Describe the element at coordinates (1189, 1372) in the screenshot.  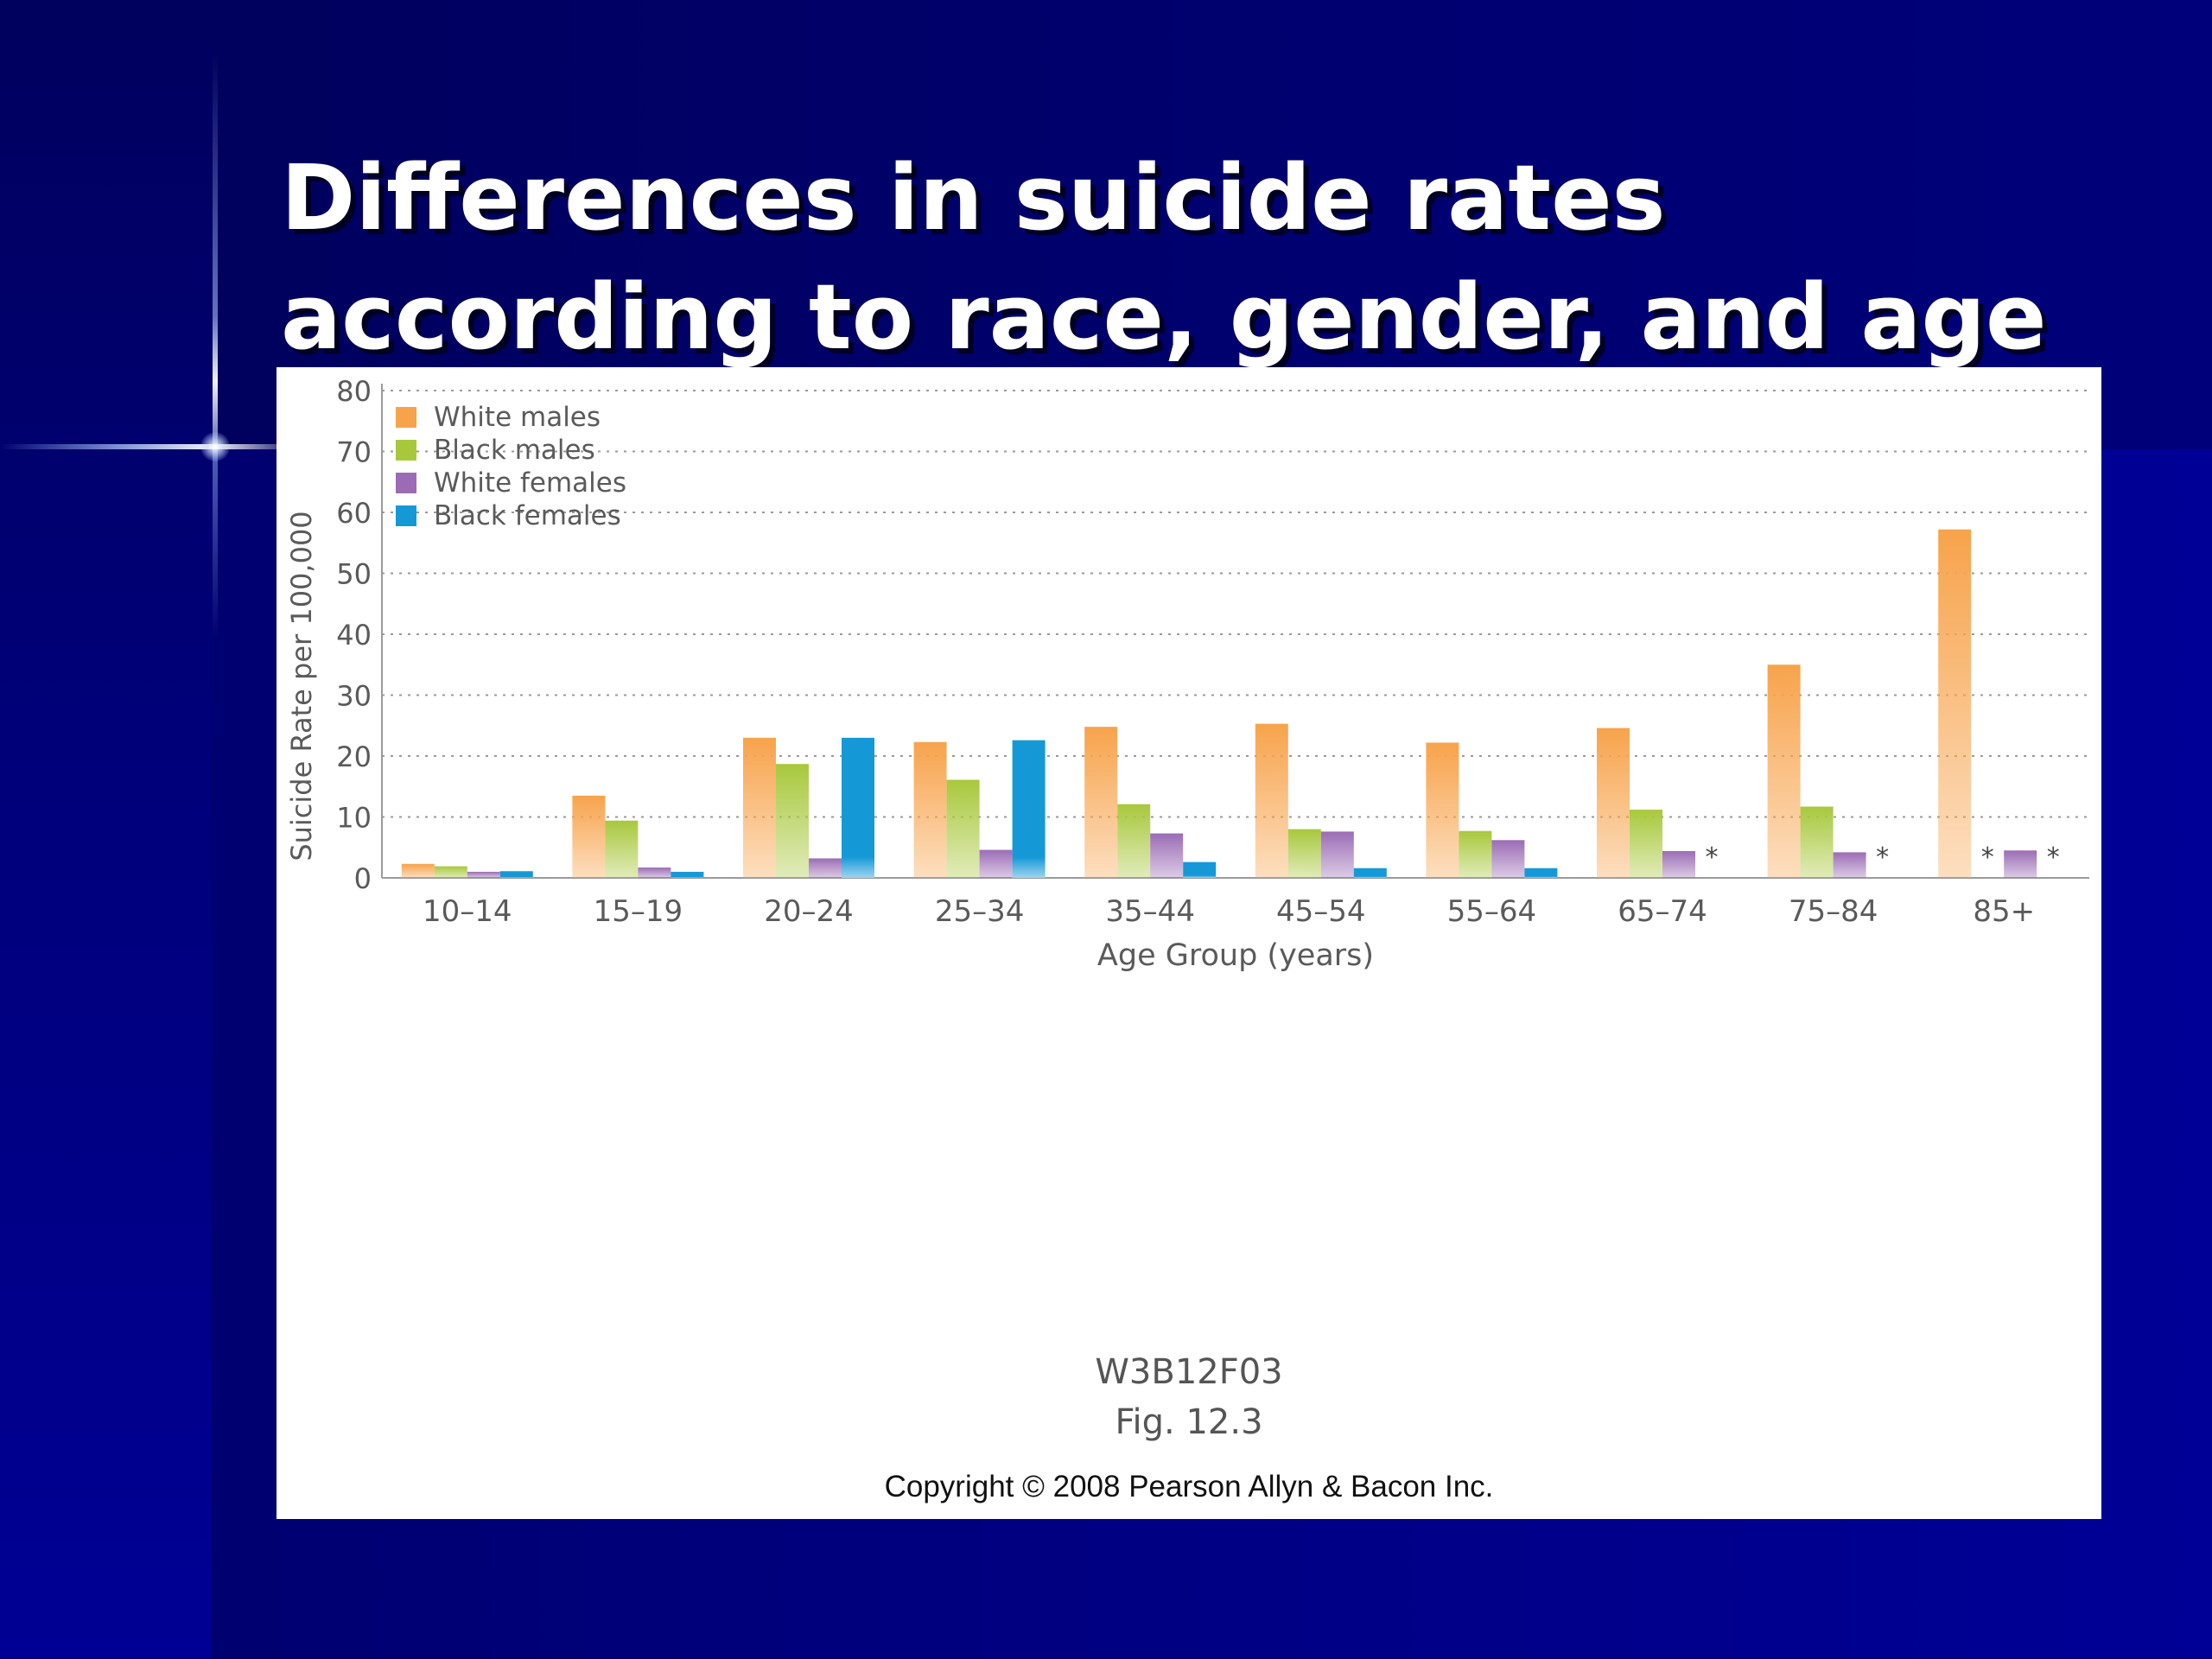
I see `figure-code: W3B12F03` at that location.